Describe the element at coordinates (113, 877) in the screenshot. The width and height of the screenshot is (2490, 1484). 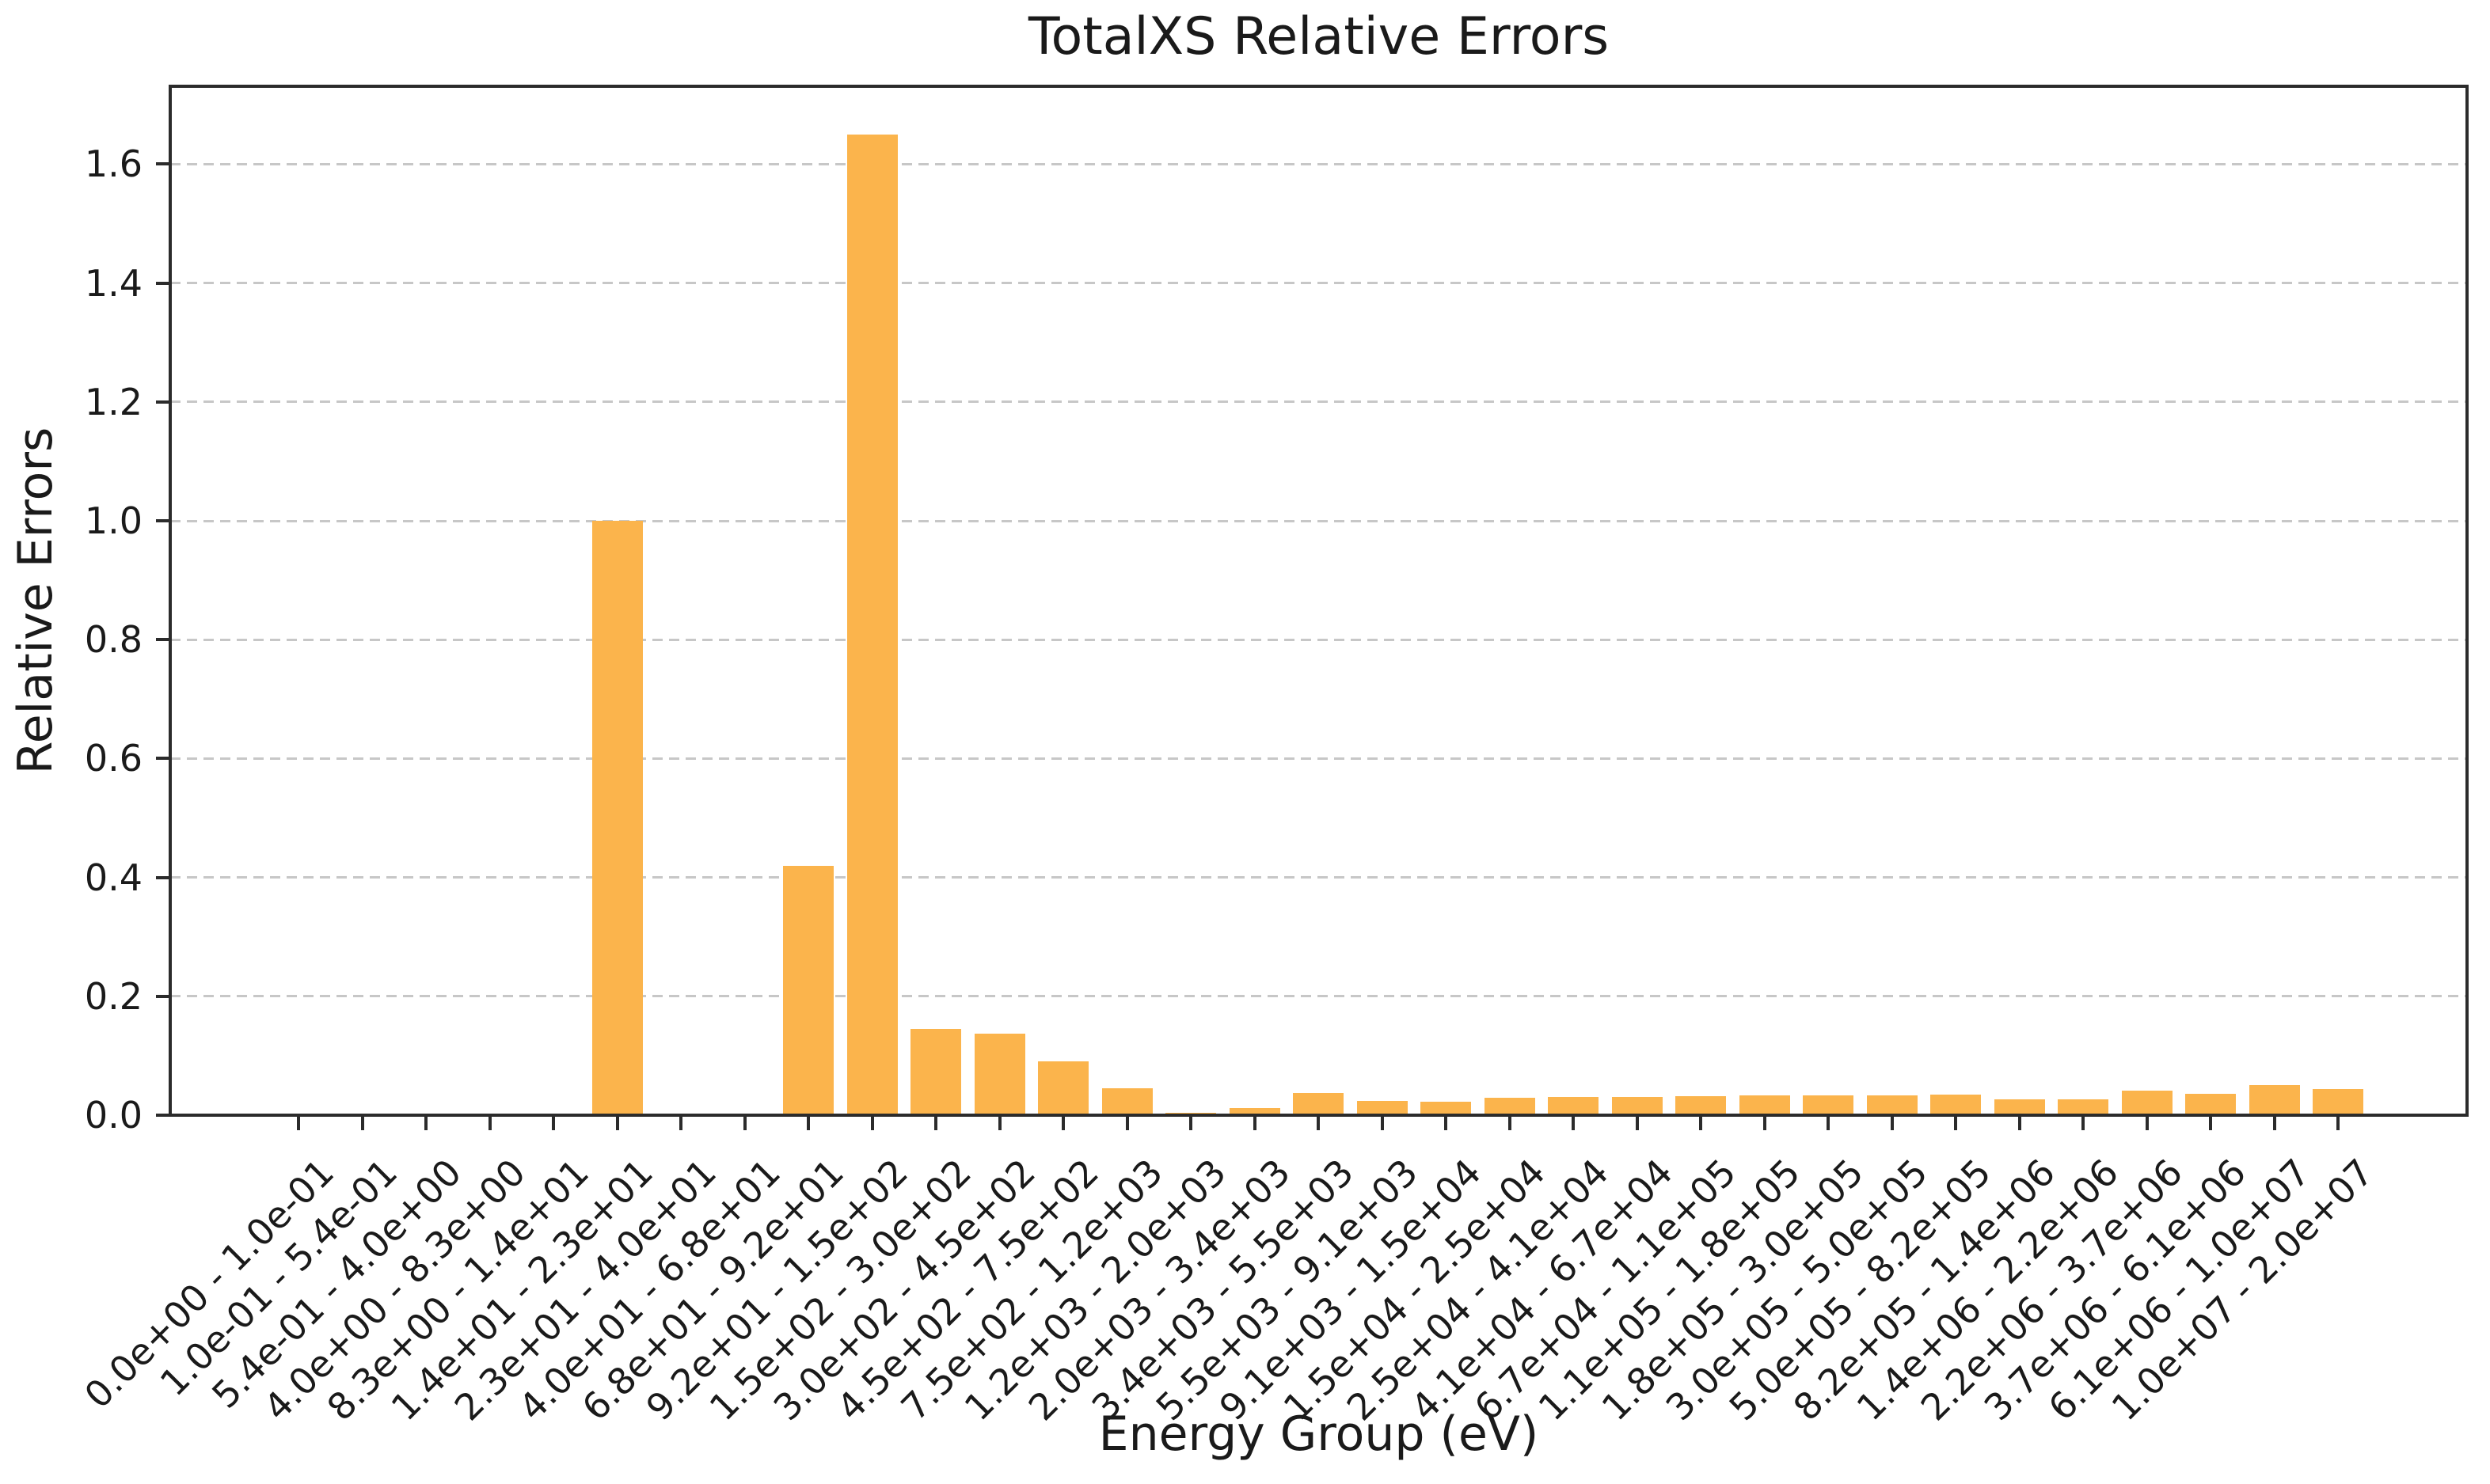
I see `y-tick-label: 0.4` at that location.